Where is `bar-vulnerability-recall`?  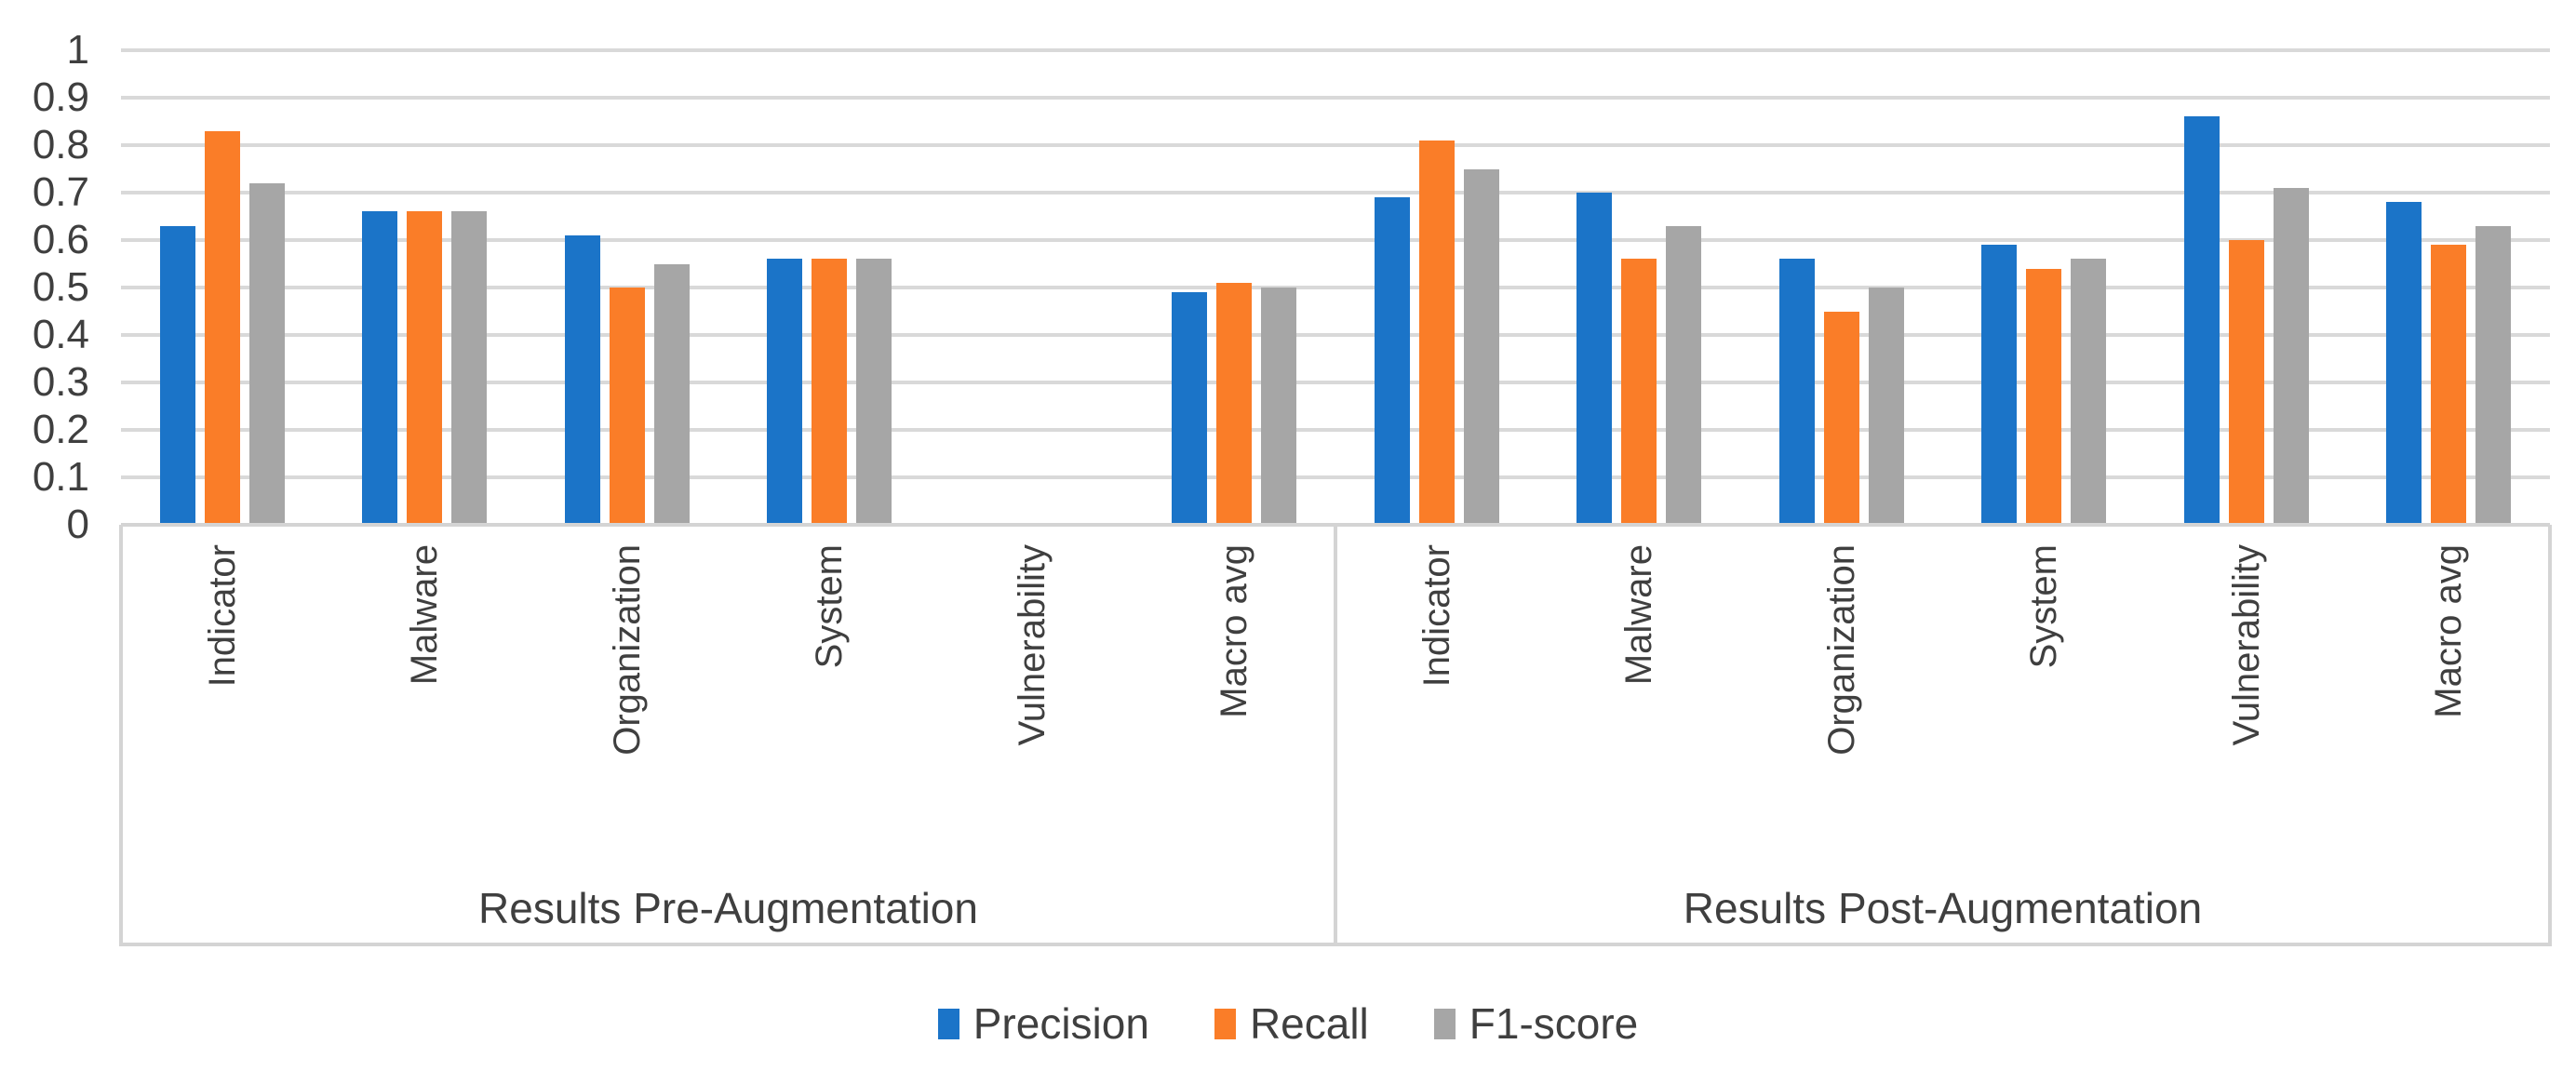
bar-vulnerability-recall is located at coordinates (2246, 382).